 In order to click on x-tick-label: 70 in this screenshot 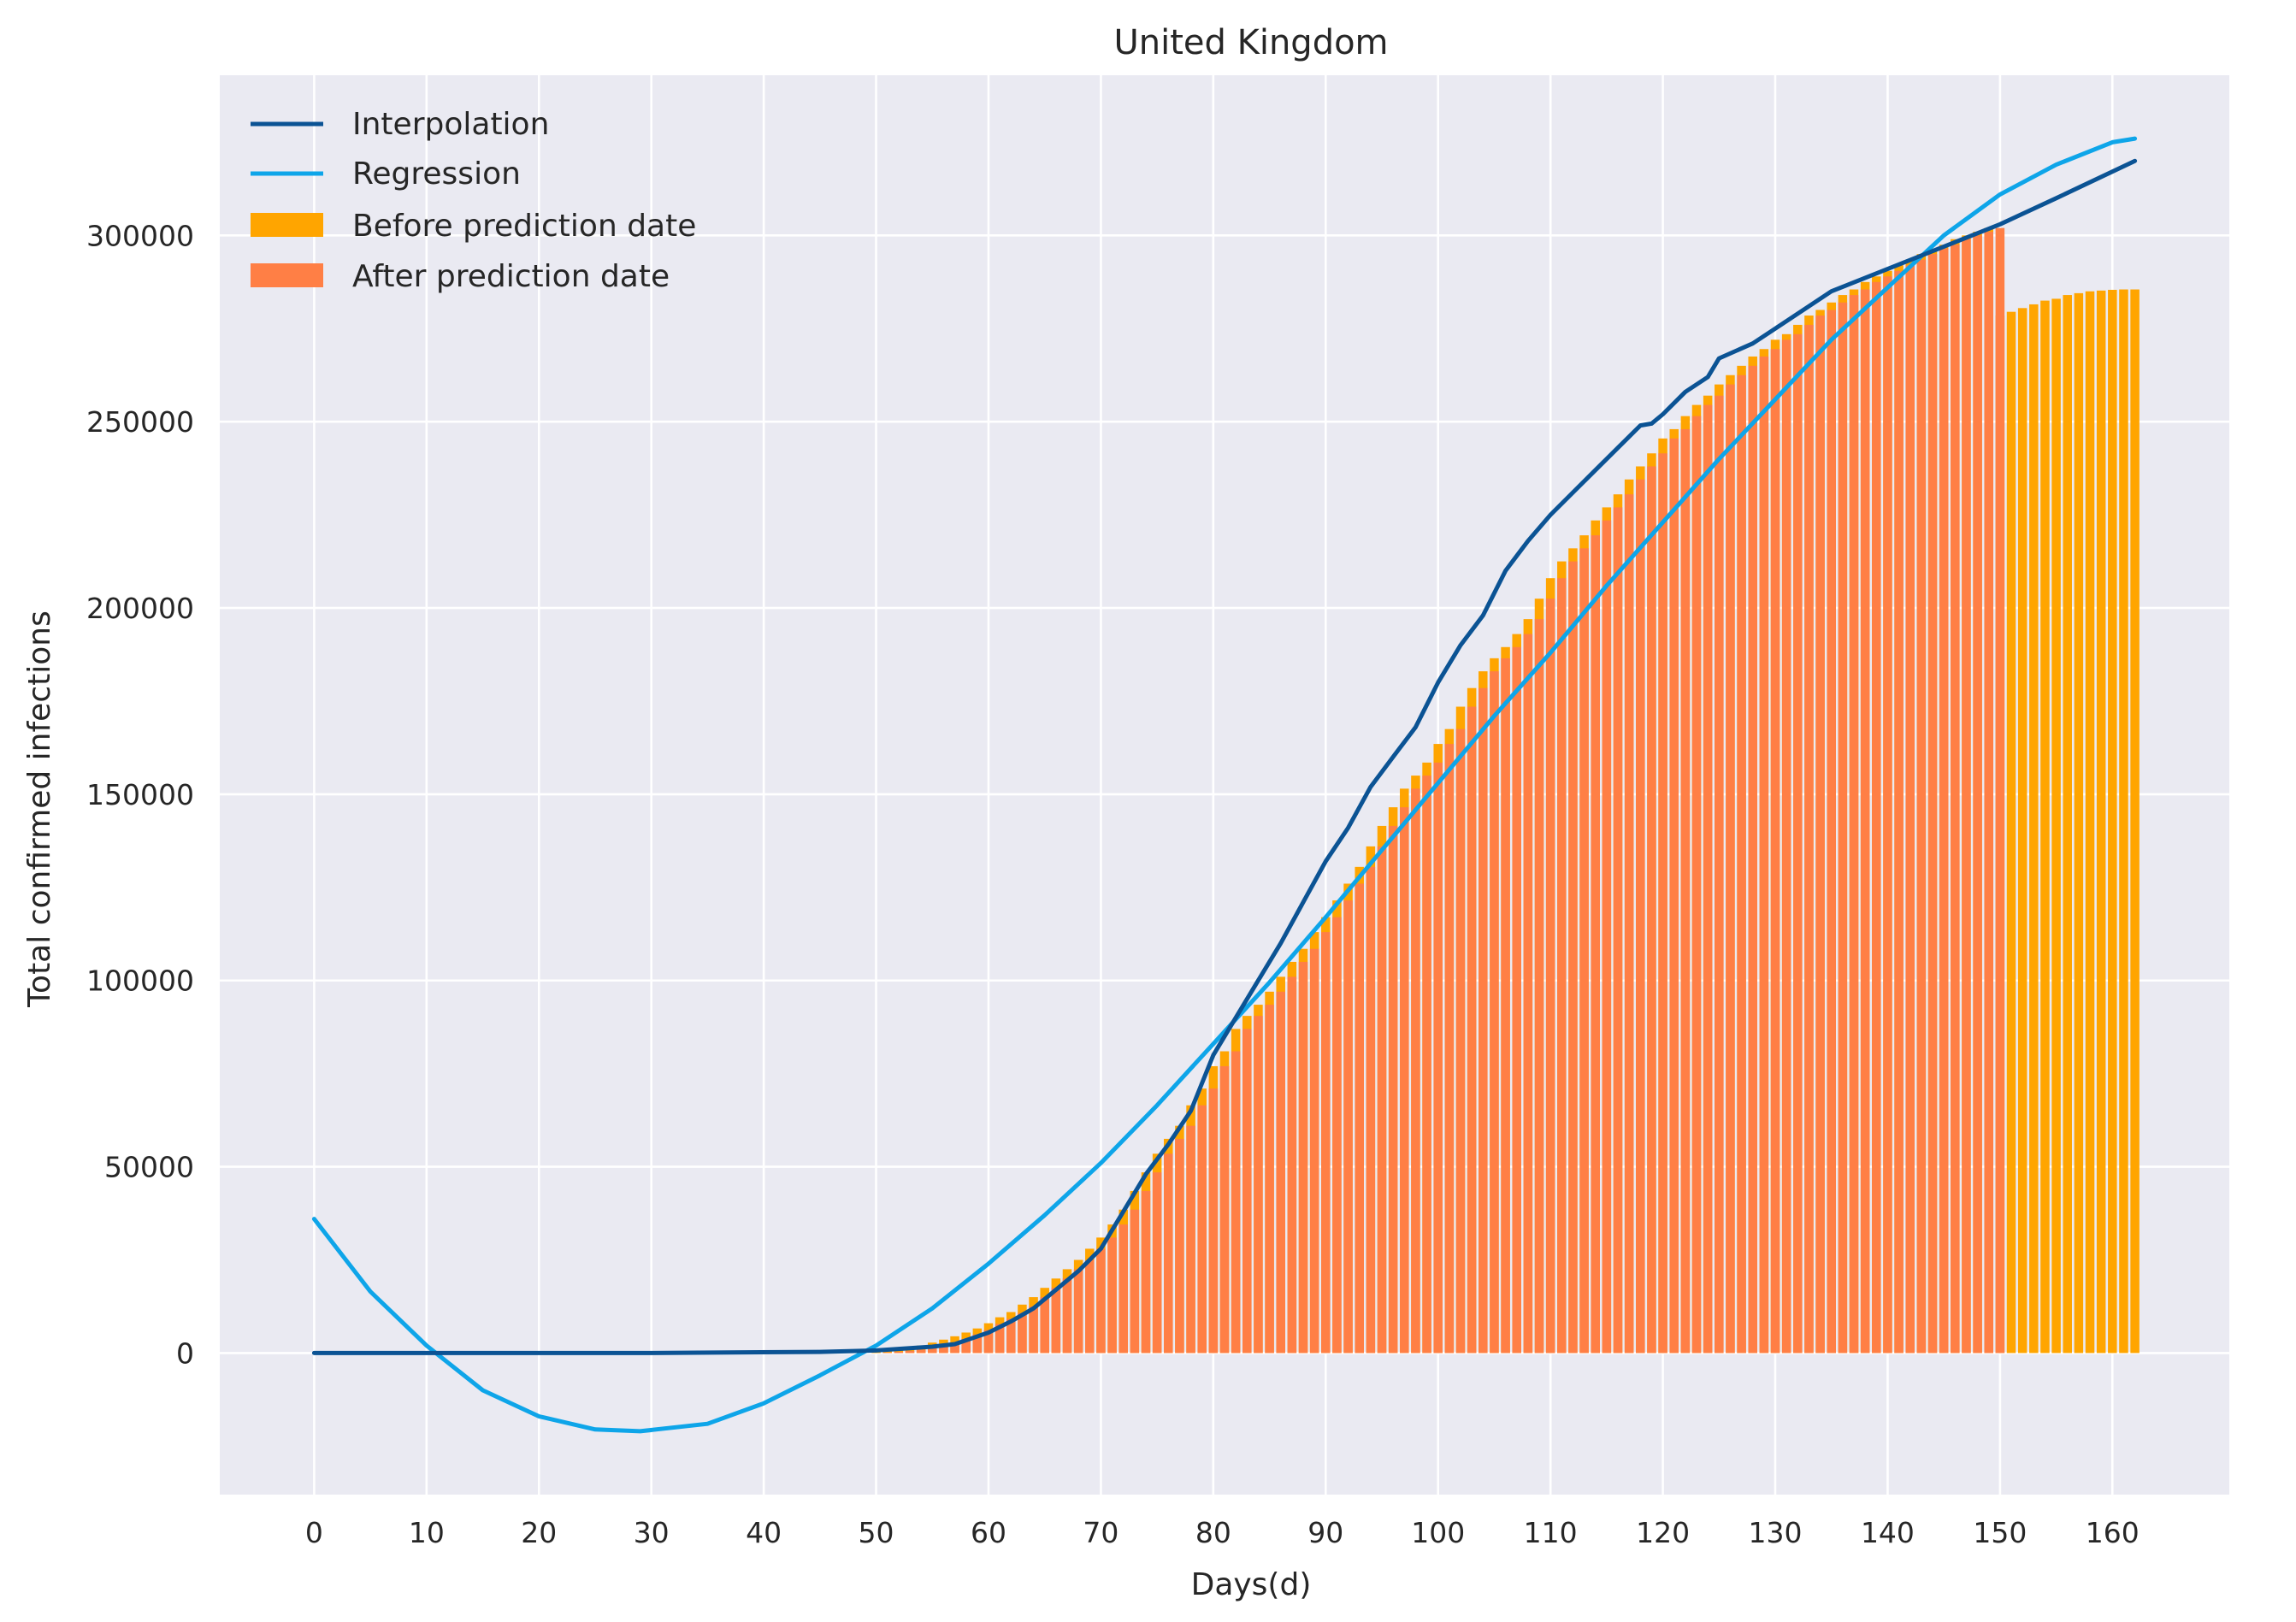, I will do `click(1100, 1532)`.